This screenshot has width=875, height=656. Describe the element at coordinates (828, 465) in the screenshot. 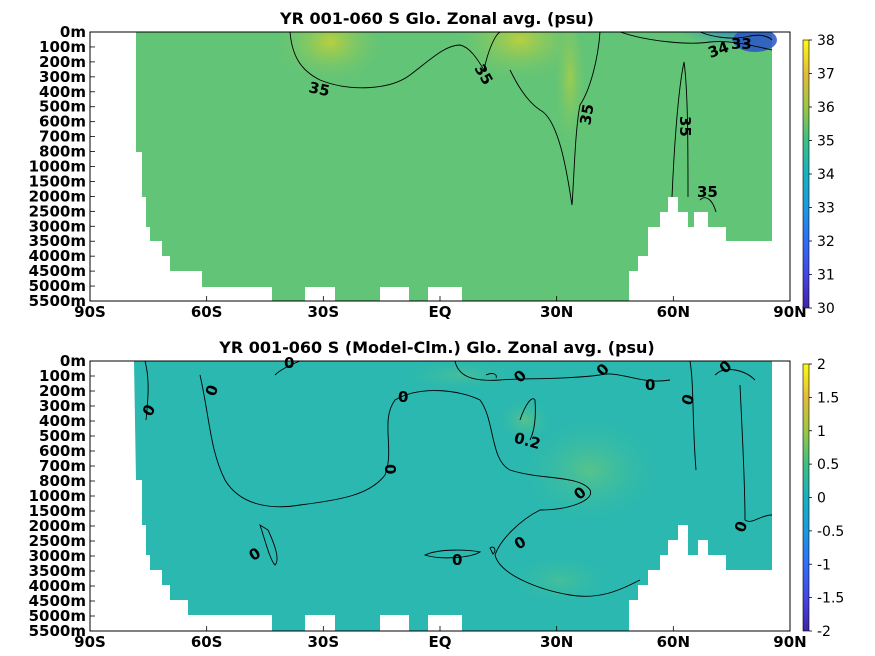

I see `colorbar-tick-label: 0.5` at that location.